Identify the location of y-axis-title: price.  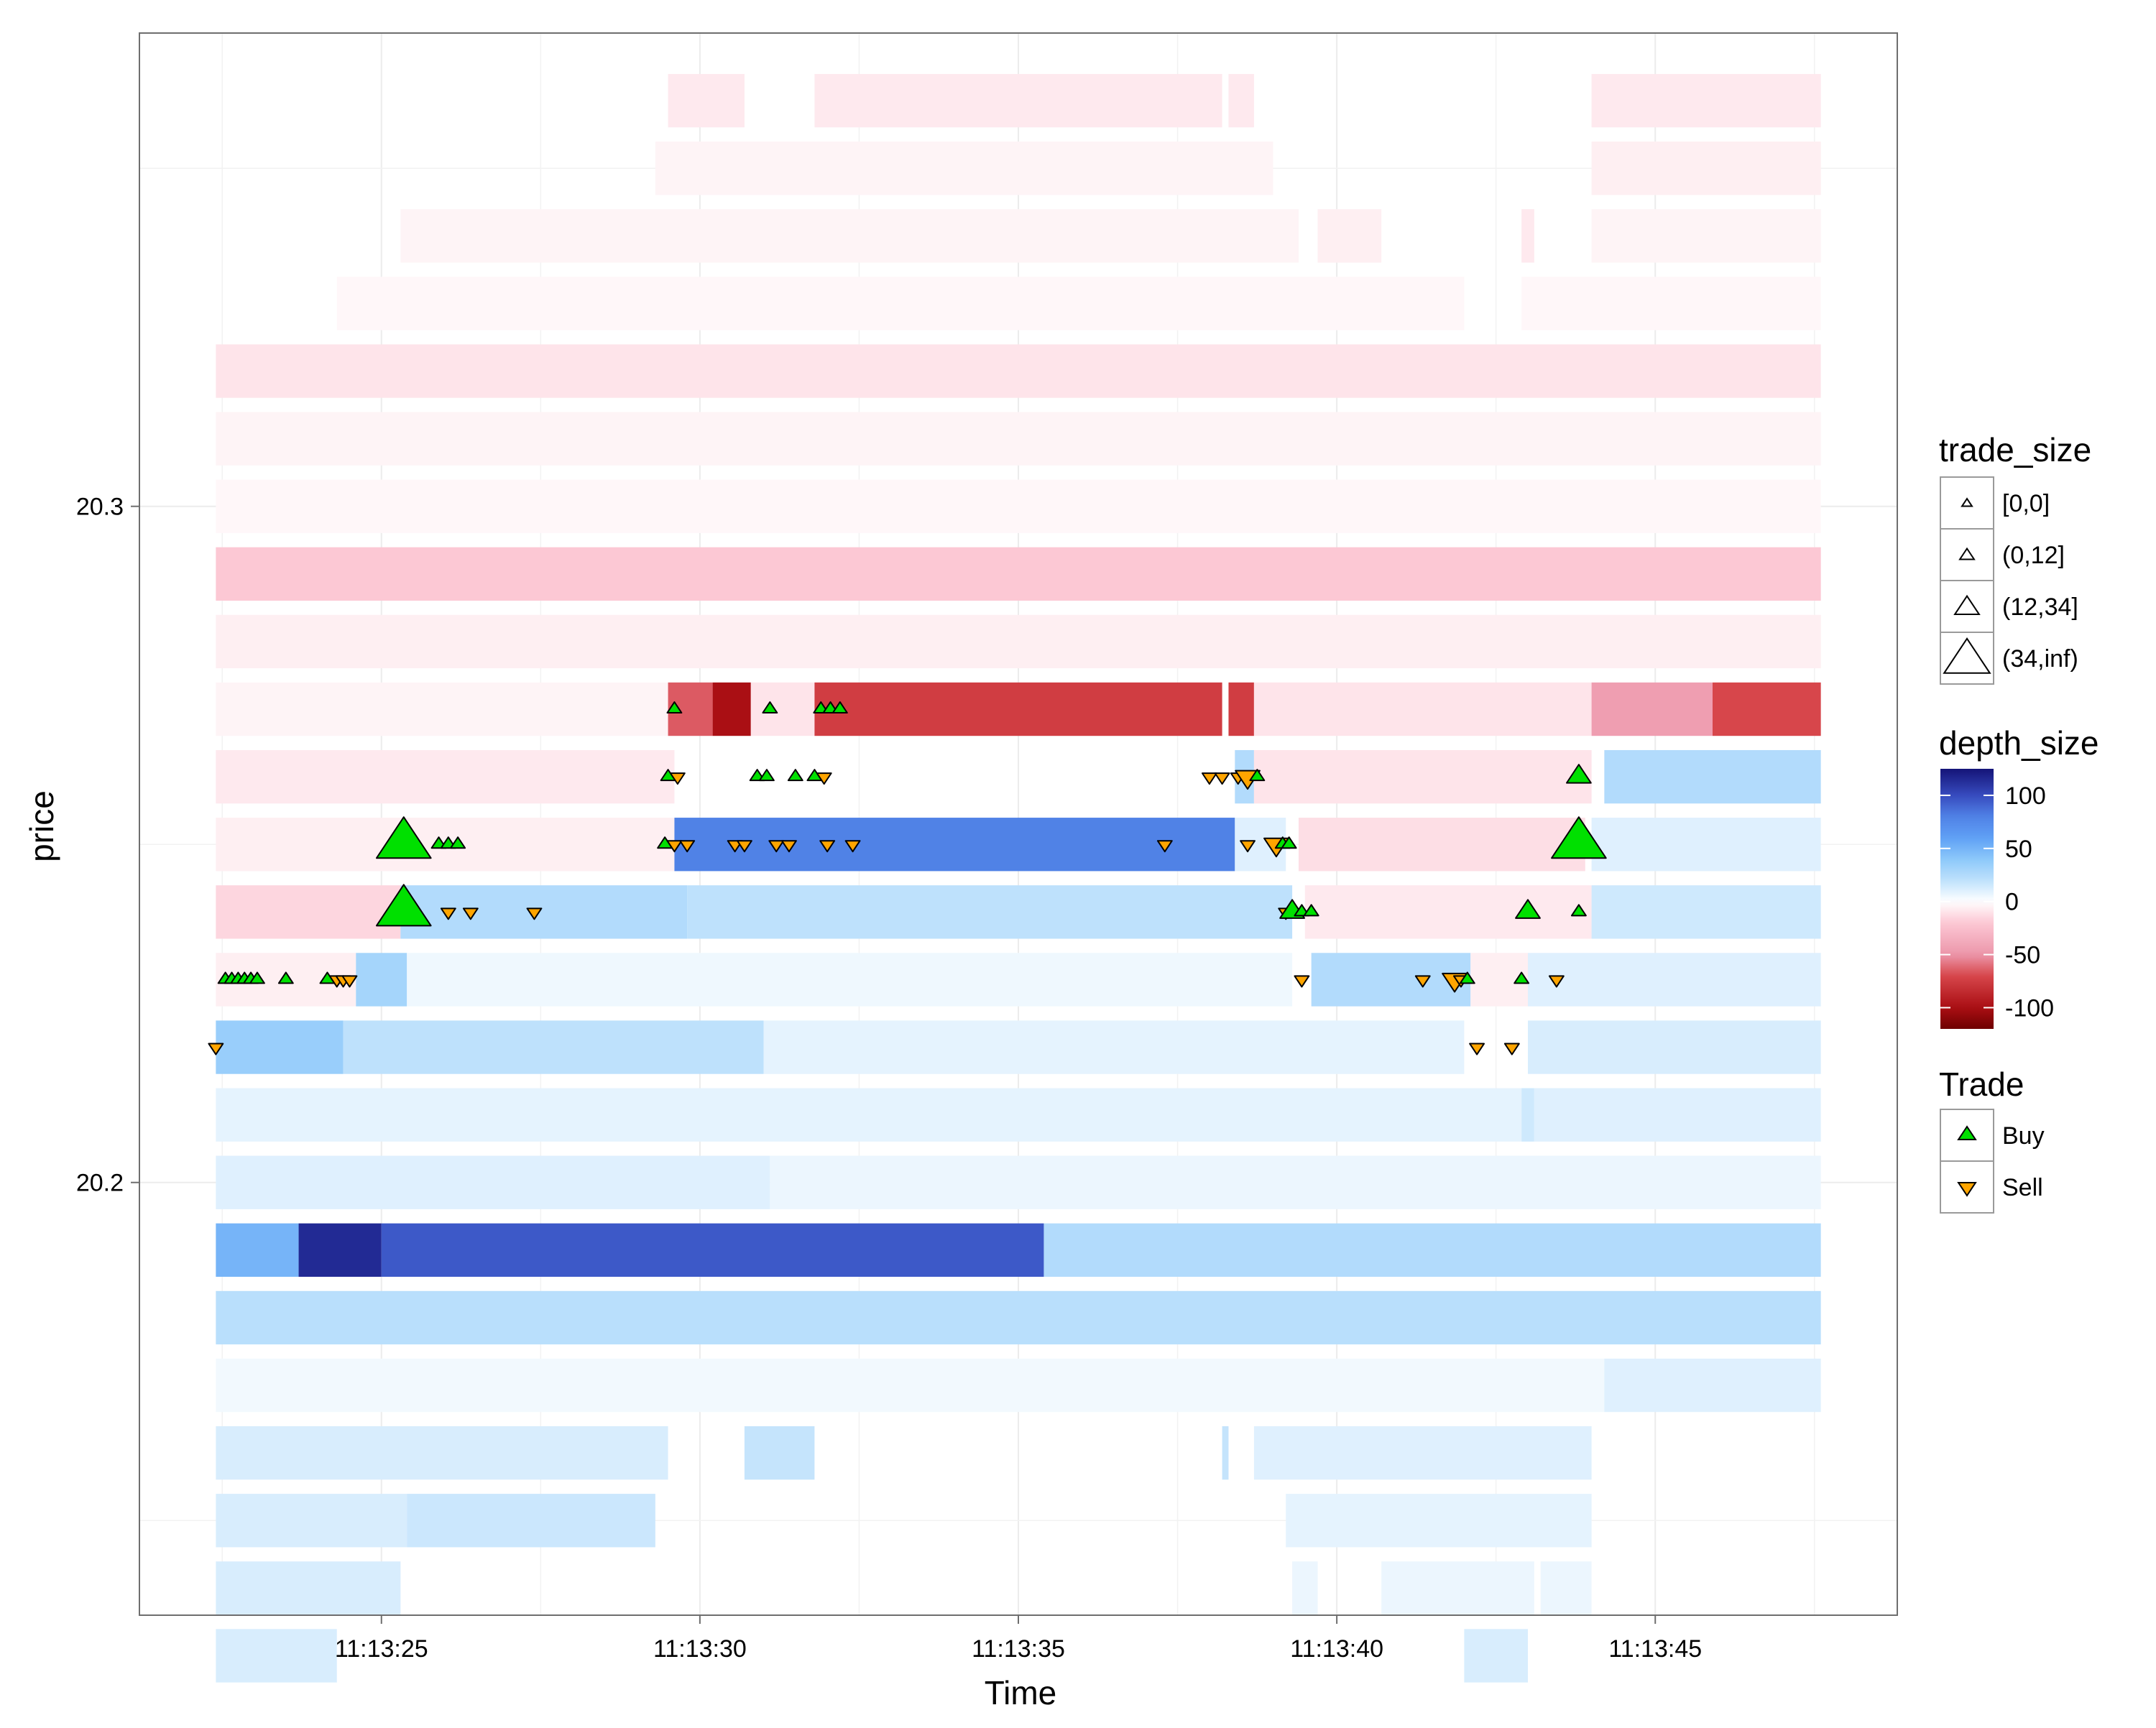
(41, 826).